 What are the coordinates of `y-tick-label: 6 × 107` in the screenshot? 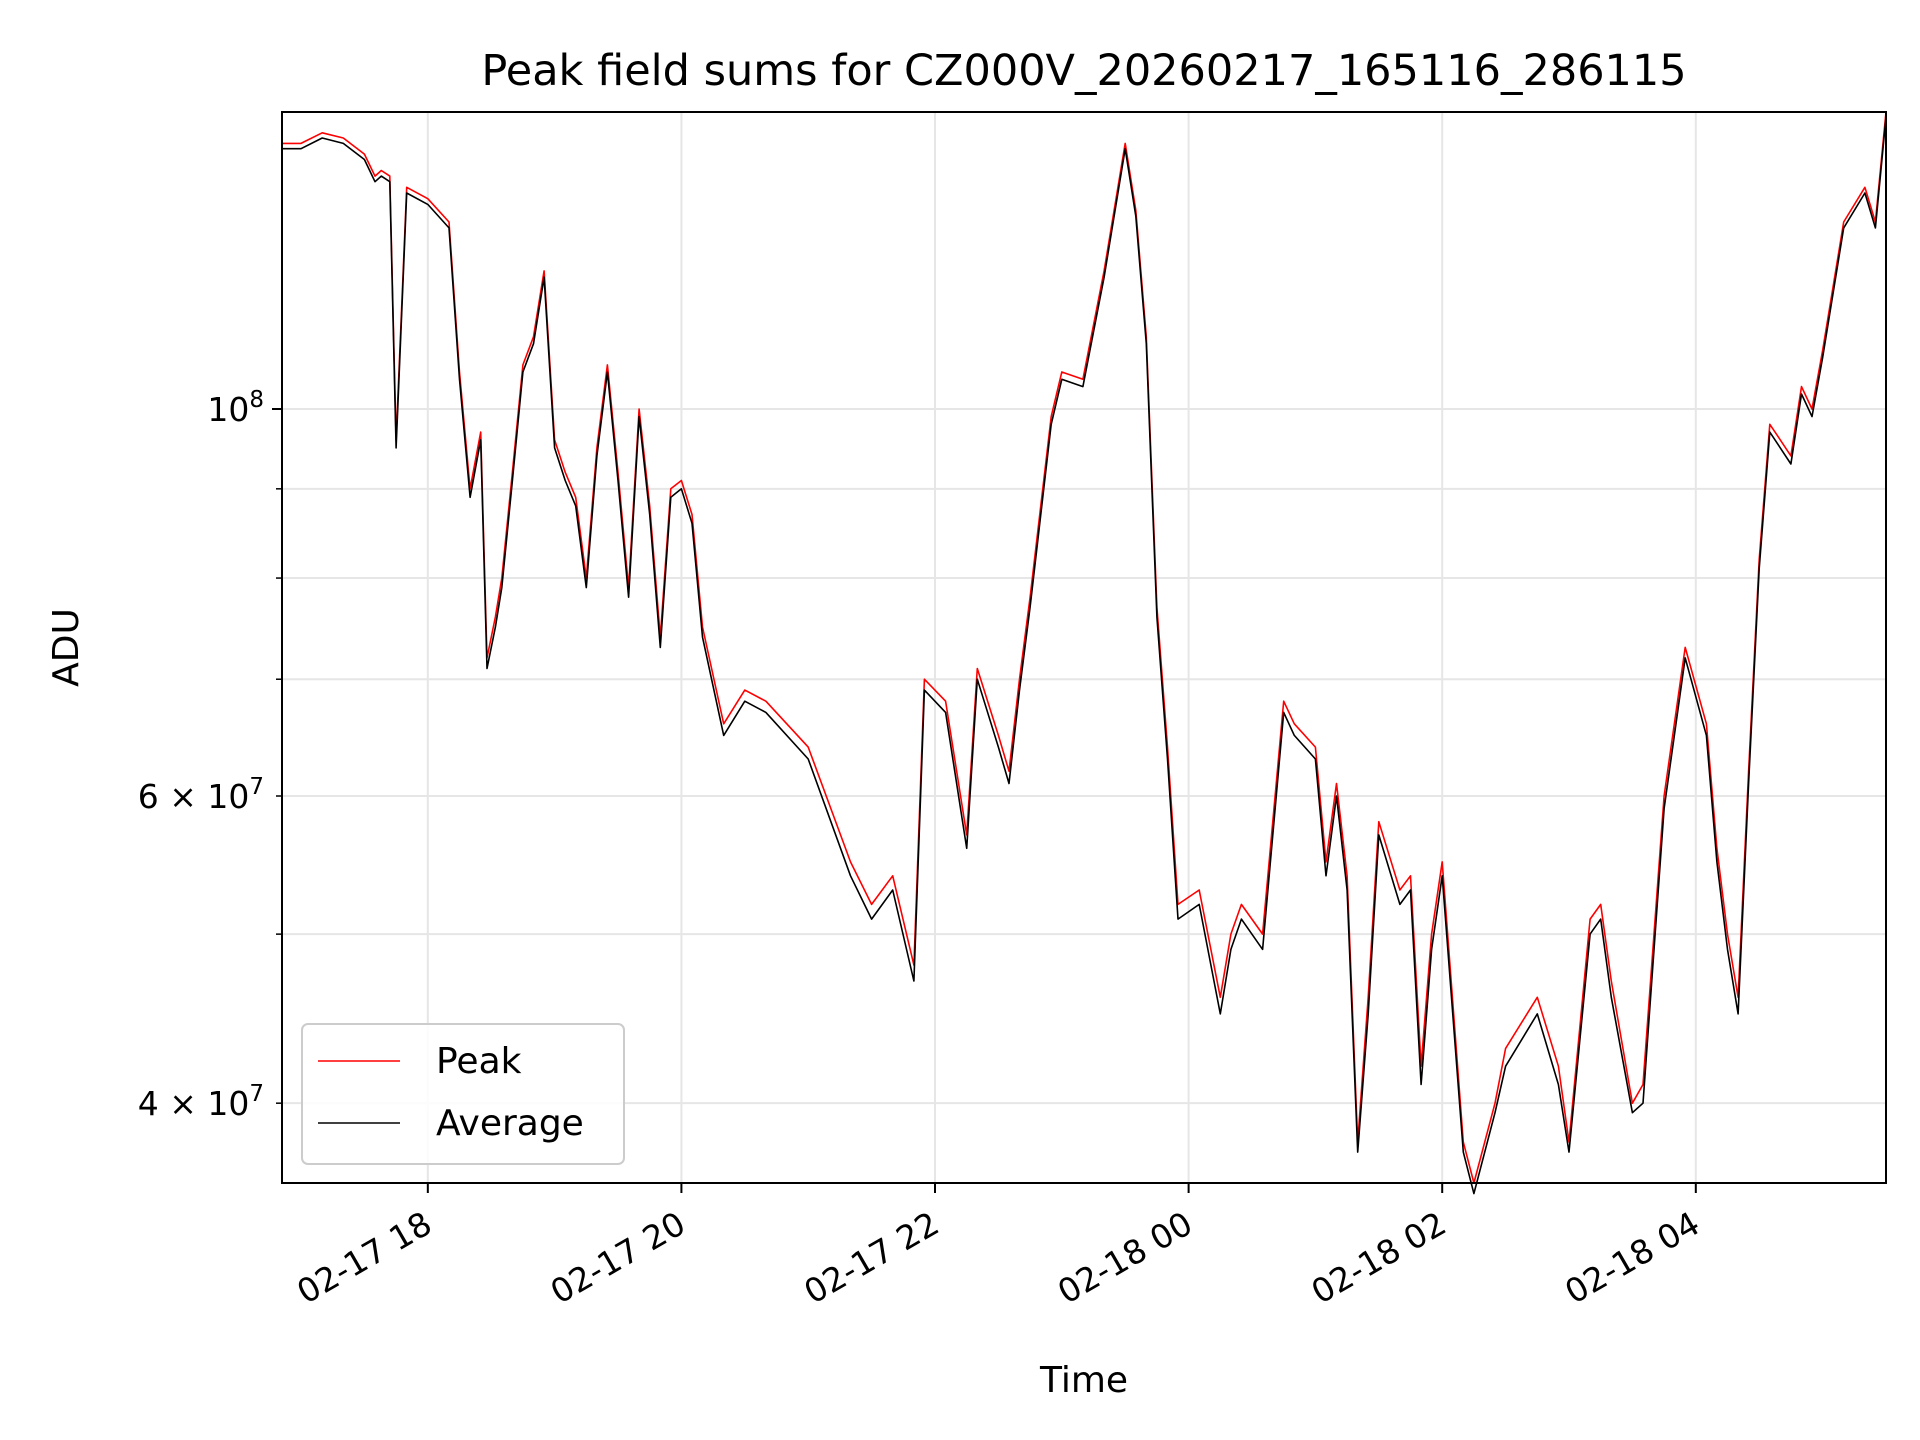 It's located at (201, 795).